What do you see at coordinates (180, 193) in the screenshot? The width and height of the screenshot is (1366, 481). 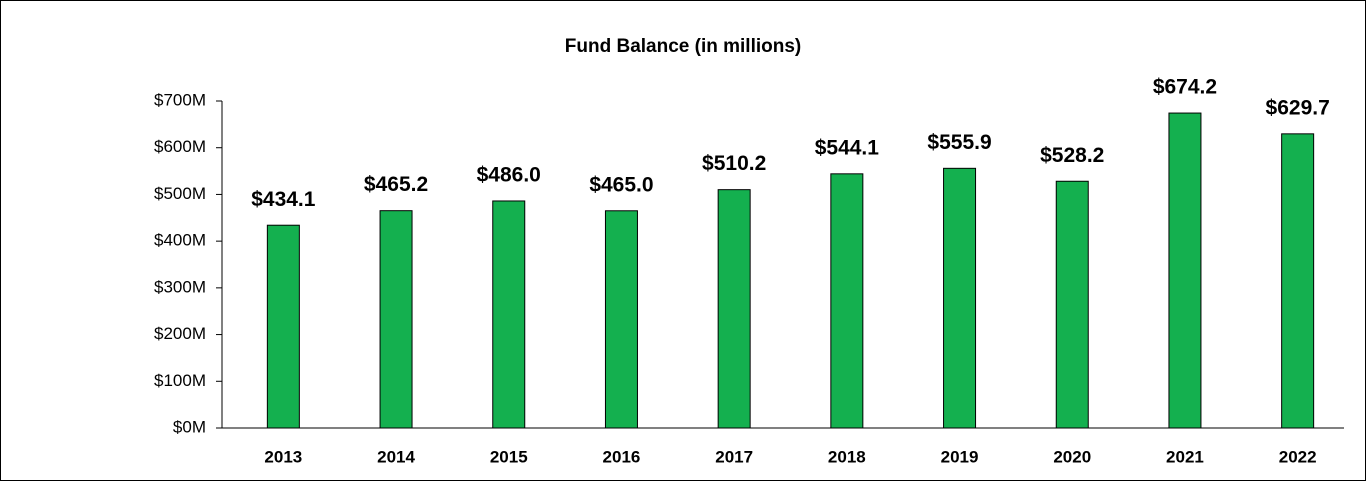 I see `y-tick-label: $500M` at bounding box center [180, 193].